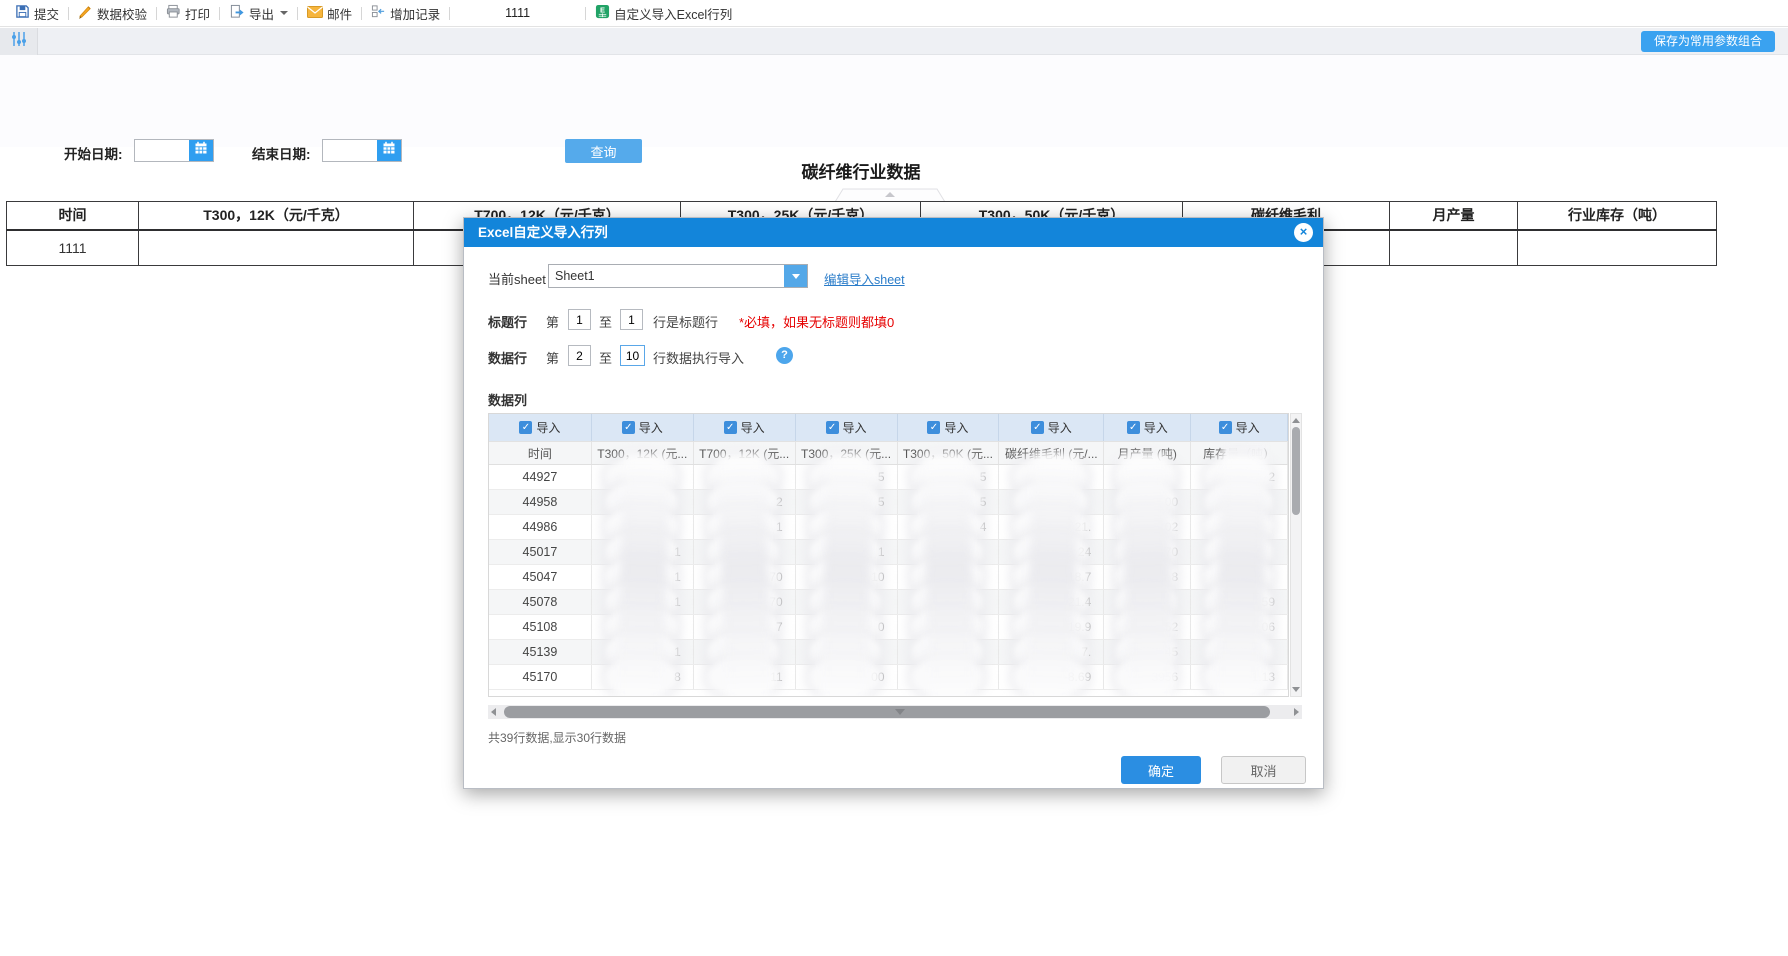 Image resolution: width=1788 pixels, height=956 pixels. Describe the element at coordinates (745, 677) in the screenshot. I see `grid-cell-redacted: 11` at that location.